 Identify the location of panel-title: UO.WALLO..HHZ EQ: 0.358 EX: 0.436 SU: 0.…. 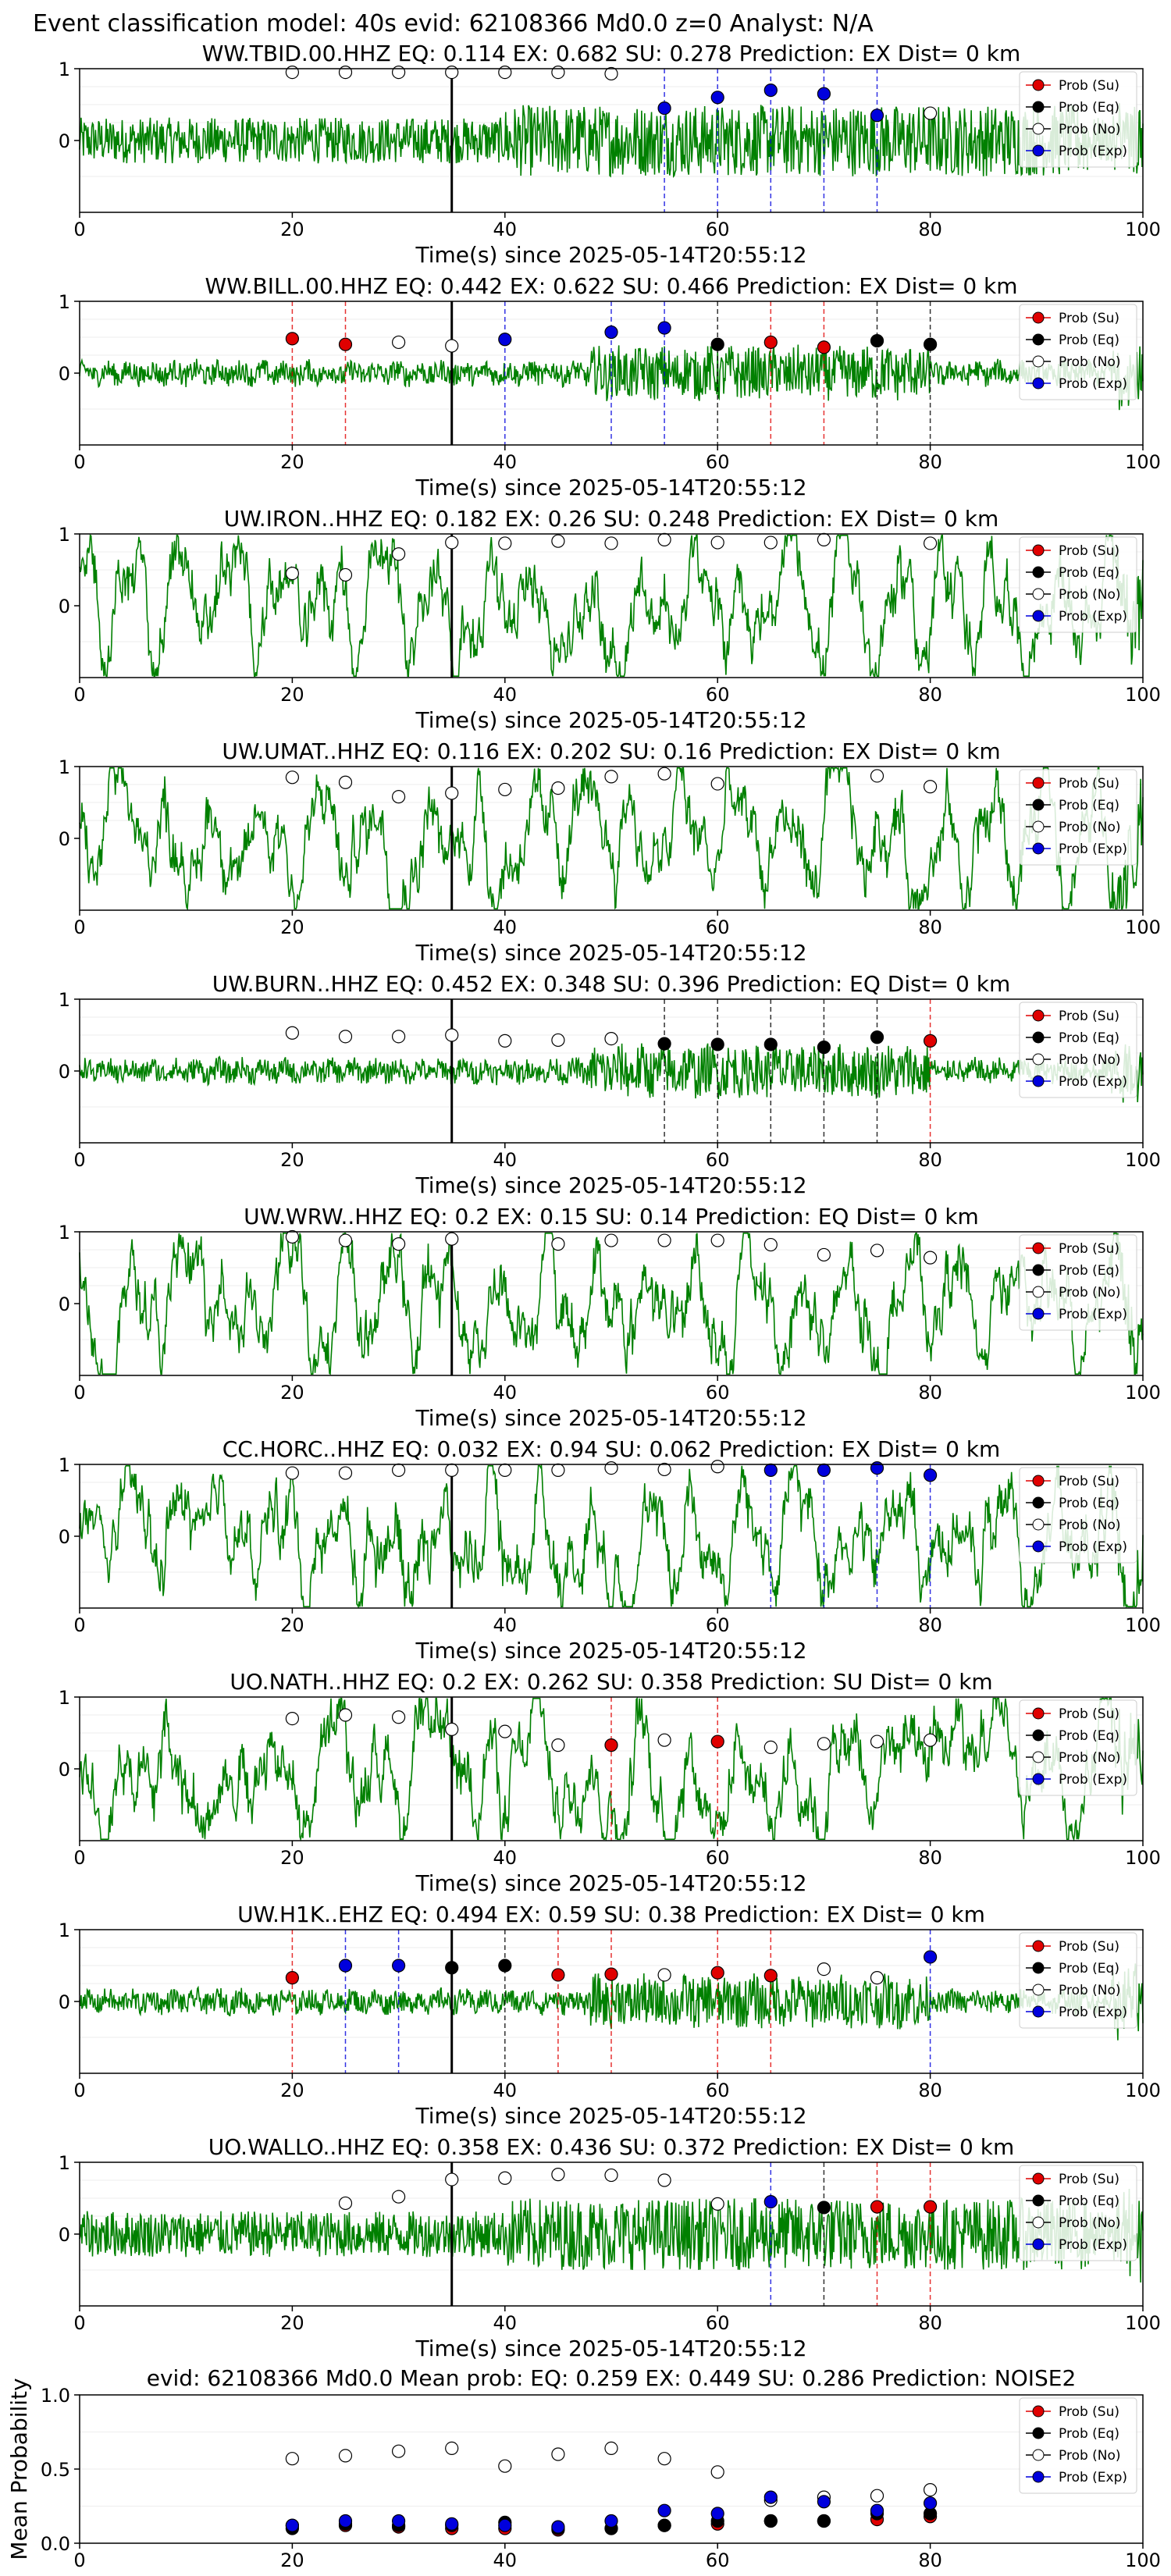
(611, 2147).